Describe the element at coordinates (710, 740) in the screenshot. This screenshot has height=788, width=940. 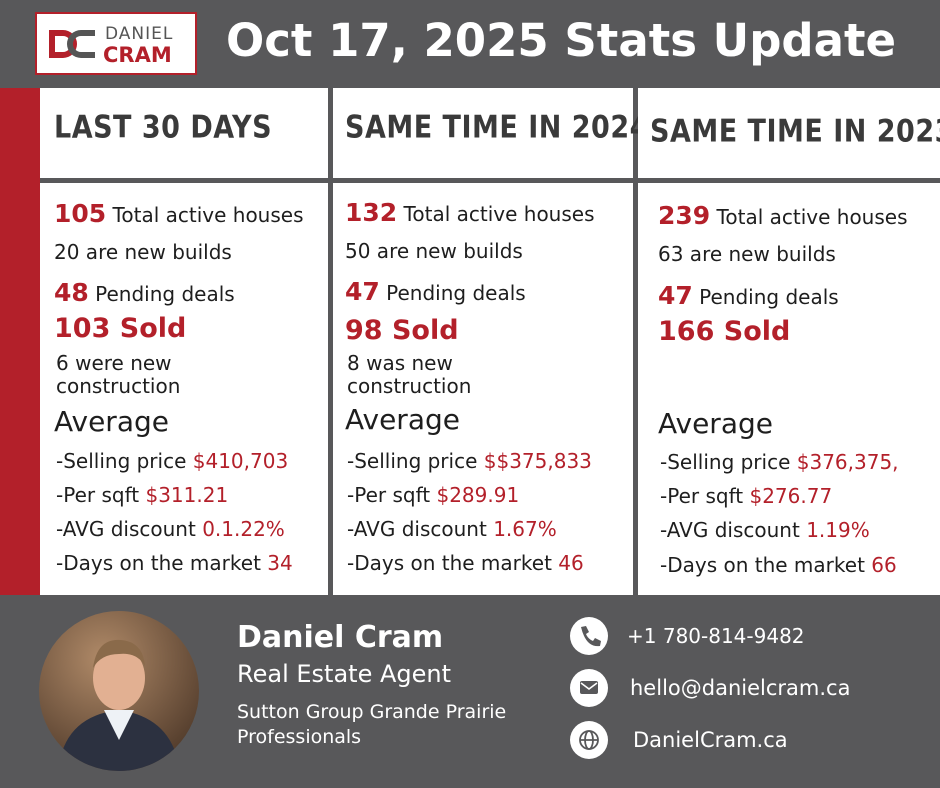
I see `website: DanielCram.ca` at that location.